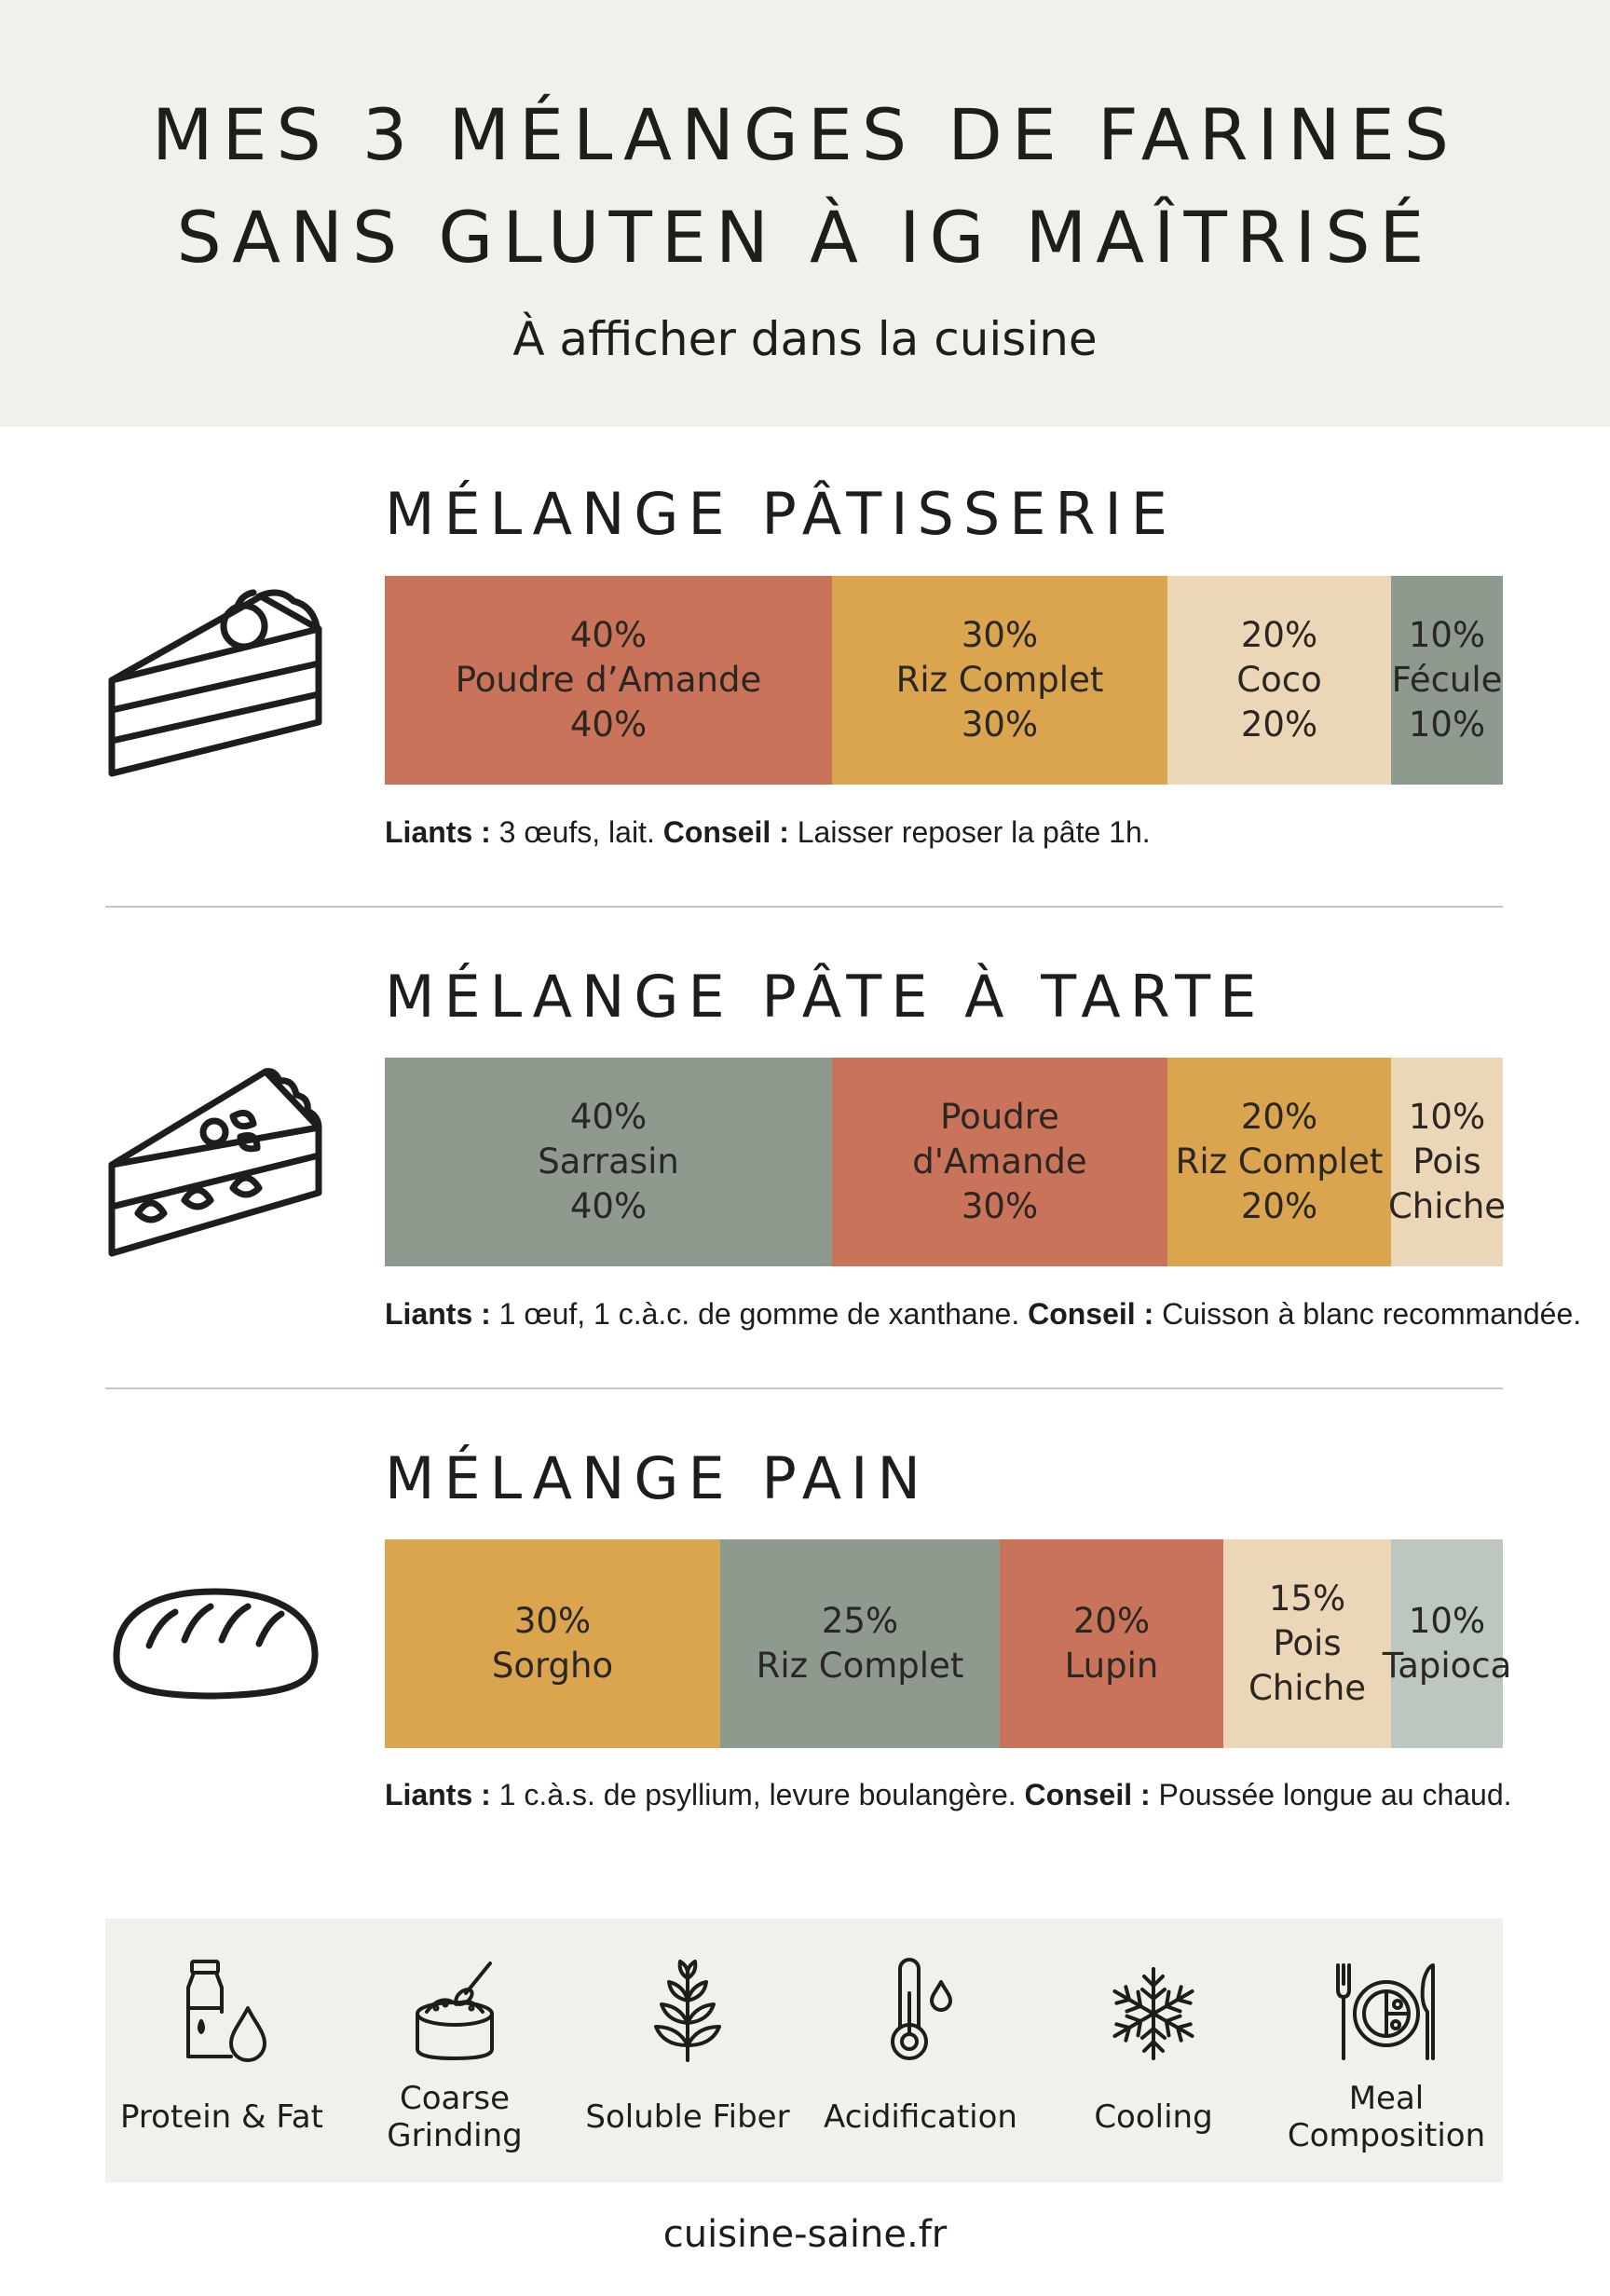 The height and width of the screenshot is (2296, 1610). I want to click on tip-soluble-fiber: Soluble Fiber, so click(687, 2050).